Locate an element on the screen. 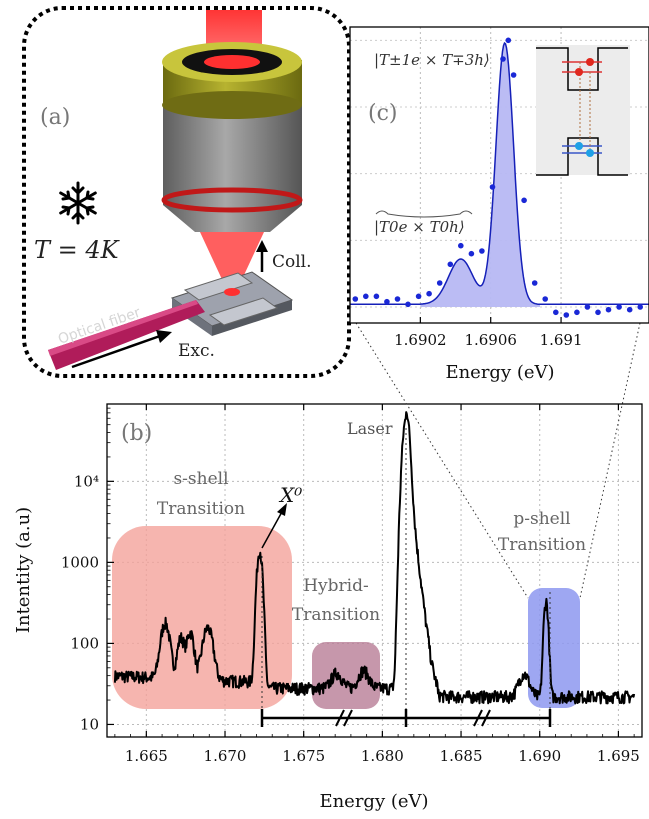 The height and width of the screenshot is (819, 649). laser-label: Laser is located at coordinates (370, 428).